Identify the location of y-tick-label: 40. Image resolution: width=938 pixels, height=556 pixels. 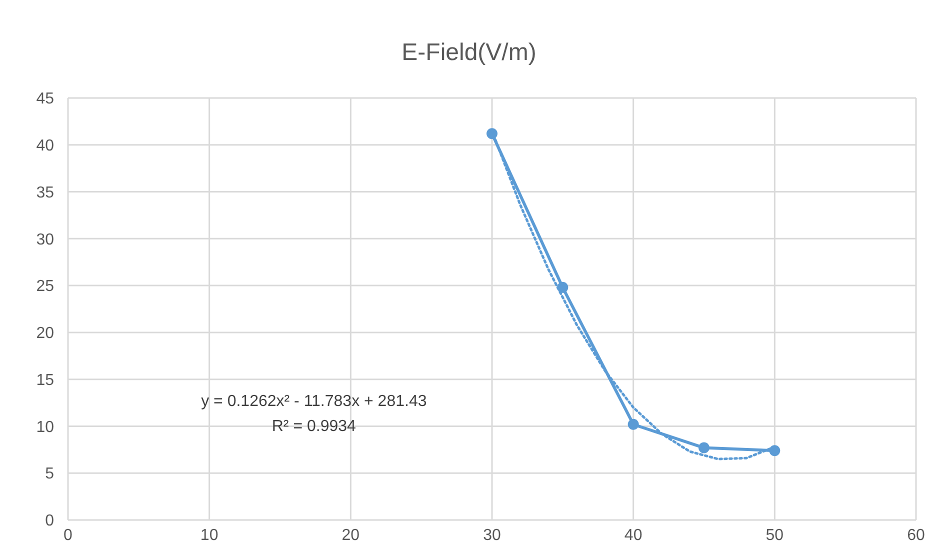
(45, 145).